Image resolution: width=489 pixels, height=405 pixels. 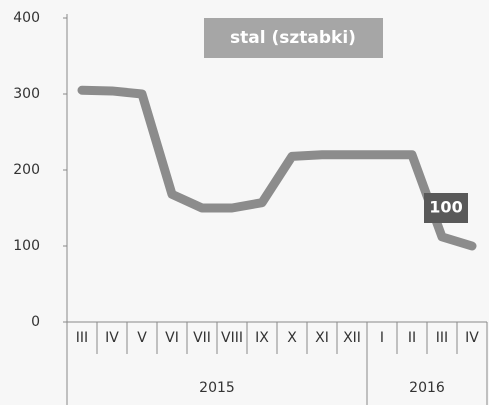 I want to click on y-tick-label: 400, so click(x=26, y=18).